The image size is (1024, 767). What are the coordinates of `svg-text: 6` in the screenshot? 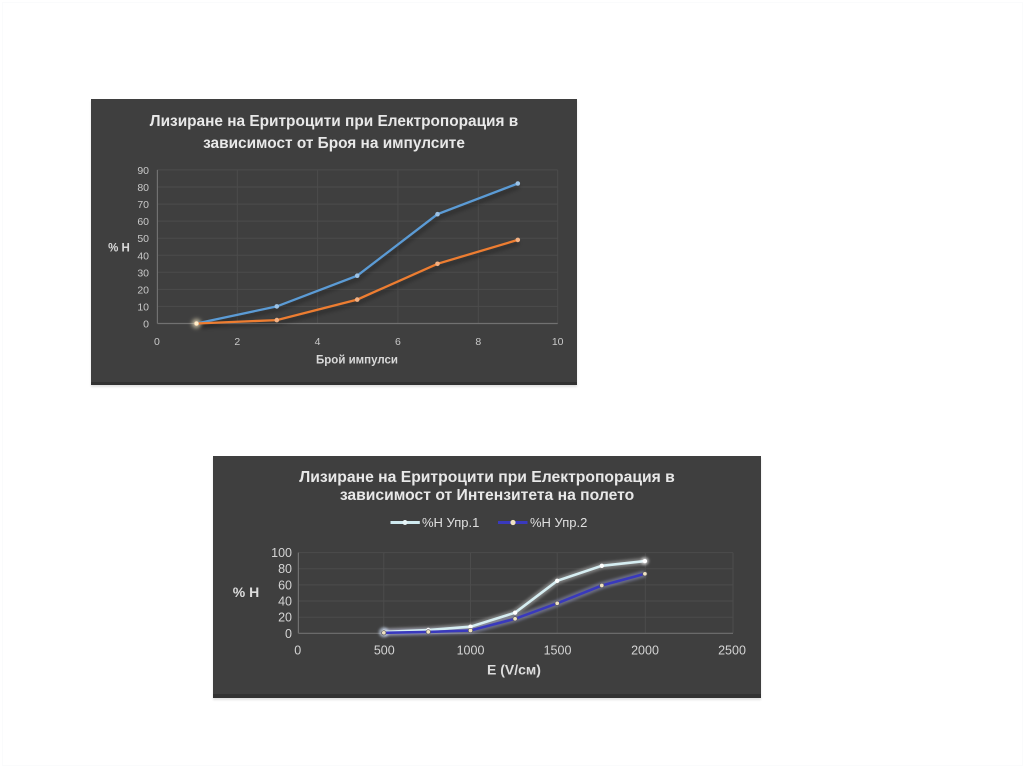 It's located at (398, 342).